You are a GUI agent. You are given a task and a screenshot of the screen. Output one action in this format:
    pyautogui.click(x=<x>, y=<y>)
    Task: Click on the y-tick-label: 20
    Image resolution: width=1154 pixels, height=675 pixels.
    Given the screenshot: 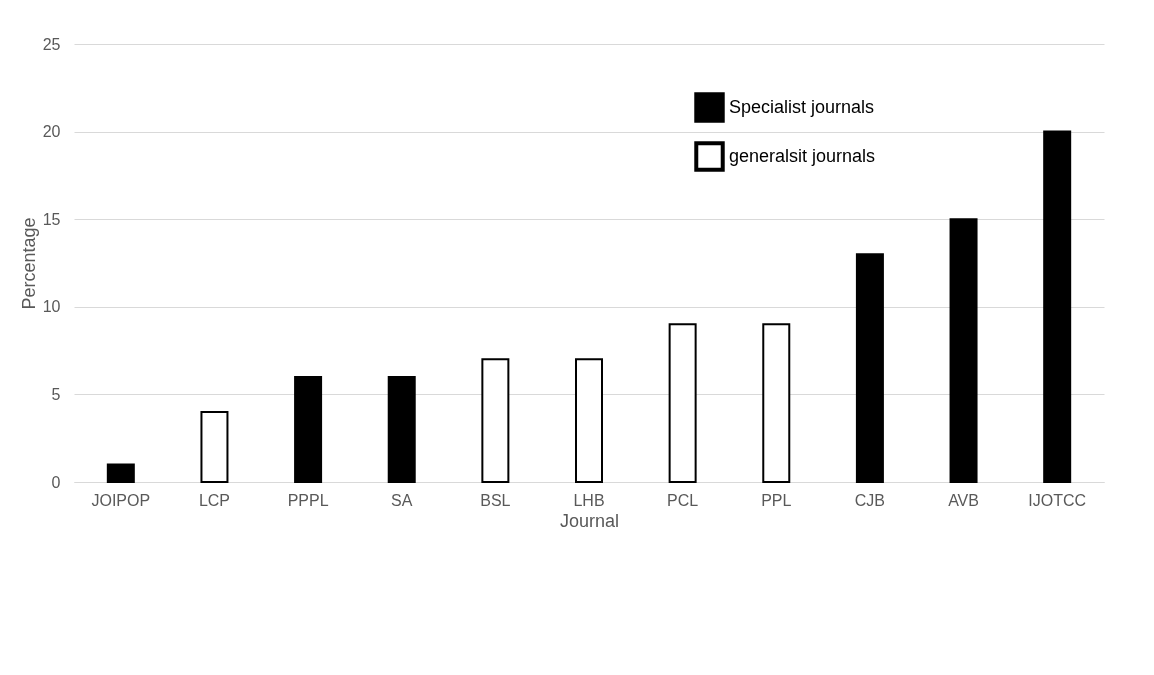 What is the action you would take?
    pyautogui.click(x=51, y=132)
    